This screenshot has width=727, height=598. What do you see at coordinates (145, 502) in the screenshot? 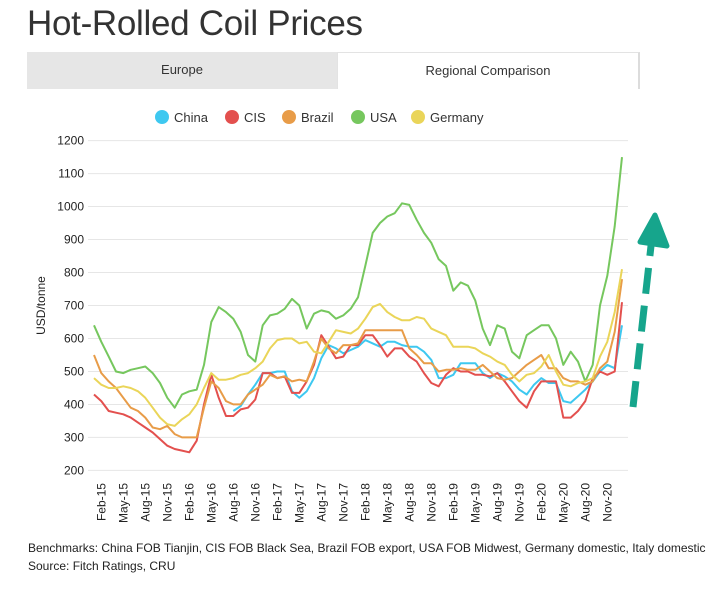
I see `x-tick-label: Aug-15` at bounding box center [145, 502].